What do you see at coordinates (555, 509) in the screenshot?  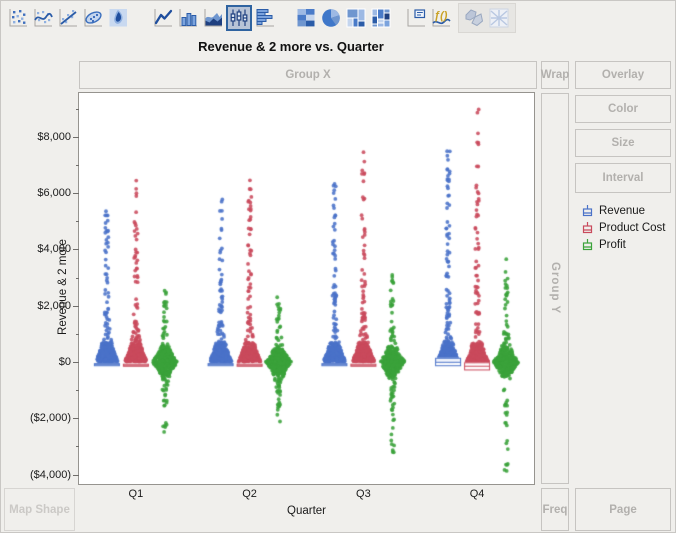 I see `drop-zone-freq: Freq` at bounding box center [555, 509].